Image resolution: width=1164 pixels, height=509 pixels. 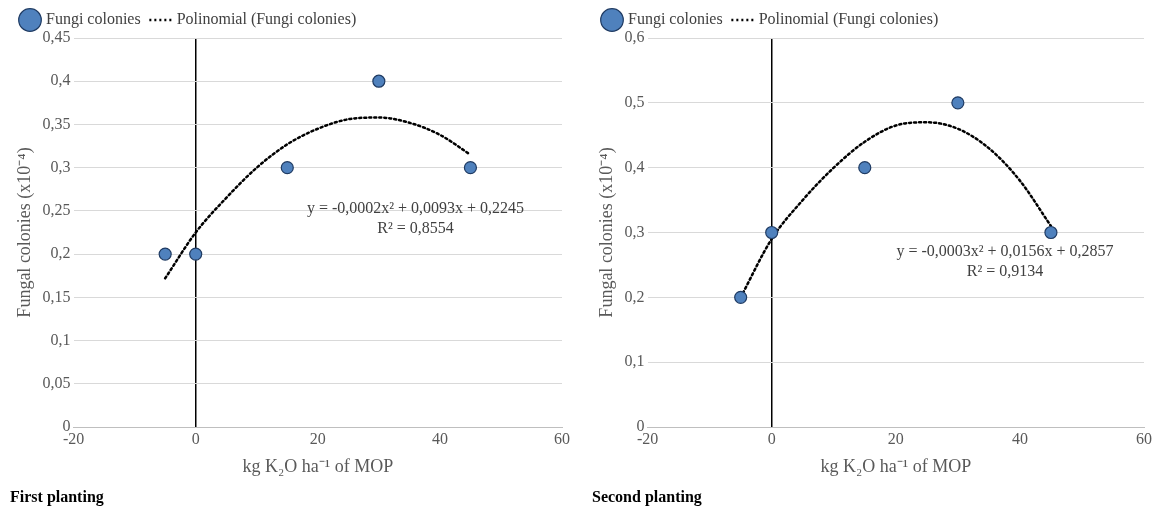 I want to click on y-tick-label: 0,35, so click(x=56, y=123).